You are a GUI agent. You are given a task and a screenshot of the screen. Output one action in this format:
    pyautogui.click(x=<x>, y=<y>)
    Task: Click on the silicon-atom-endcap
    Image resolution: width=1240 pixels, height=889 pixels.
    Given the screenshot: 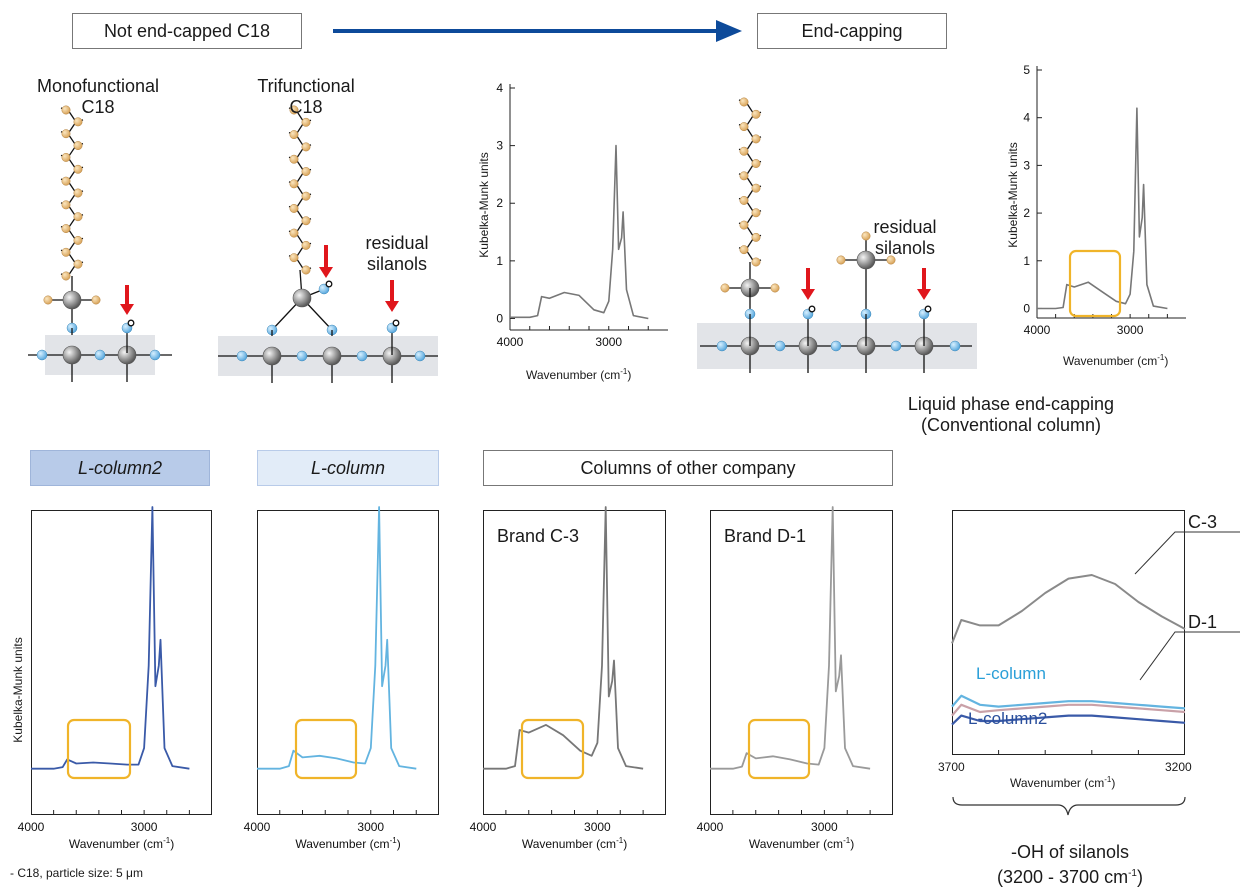 What is the action you would take?
    pyautogui.click(x=866, y=260)
    